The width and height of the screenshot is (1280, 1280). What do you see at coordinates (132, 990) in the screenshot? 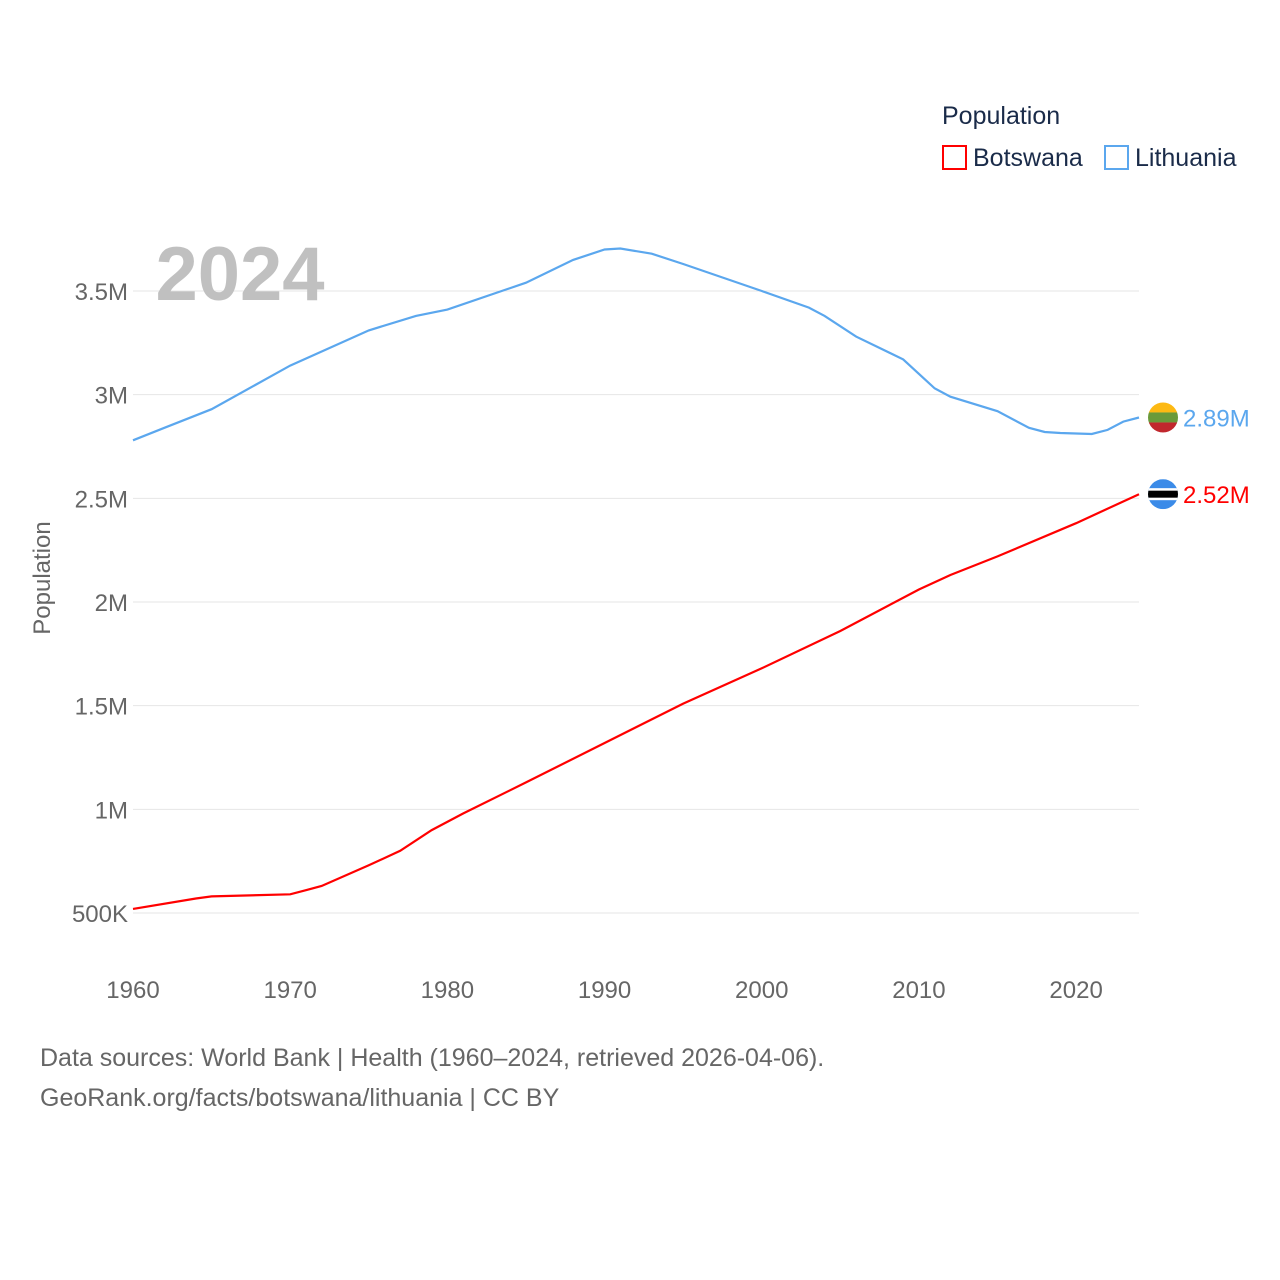
I see `x-tick-label: 1960` at bounding box center [132, 990].